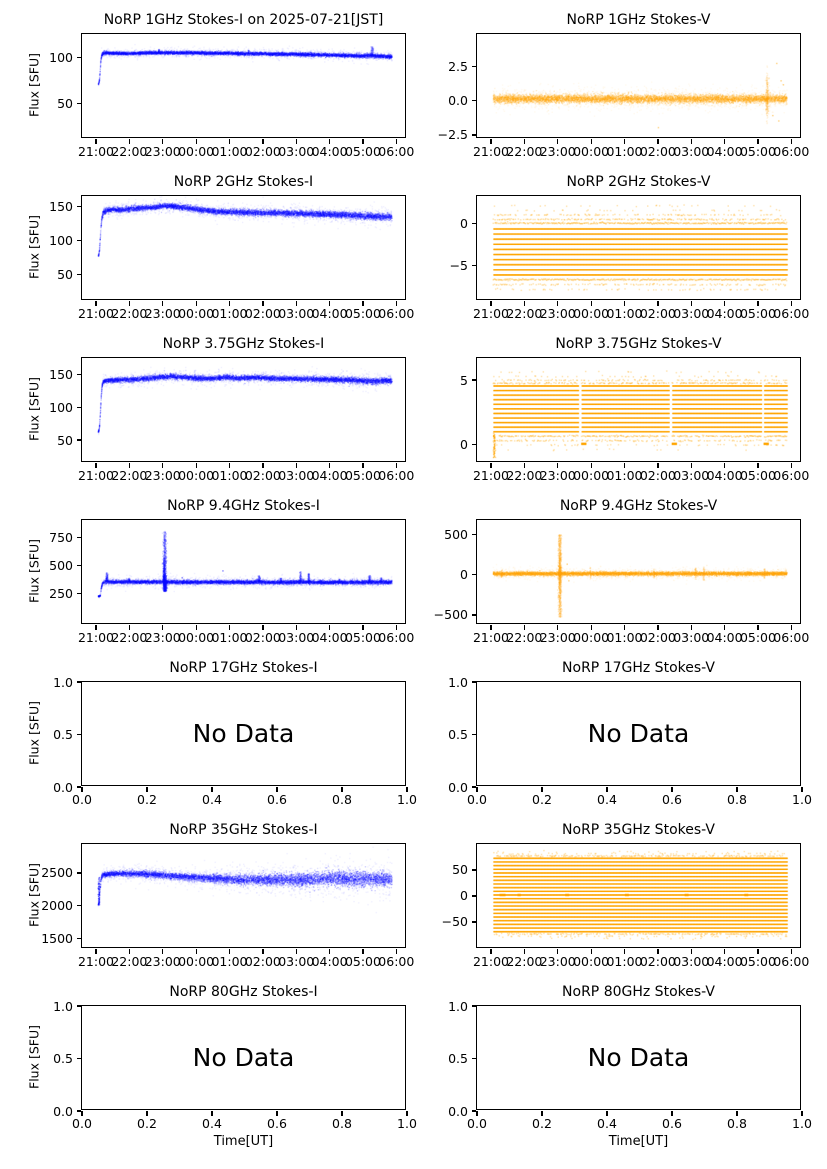 This screenshot has height=1169, width=827. Describe the element at coordinates (57, 873) in the screenshot. I see `y-tick-label: 2500` at that location.